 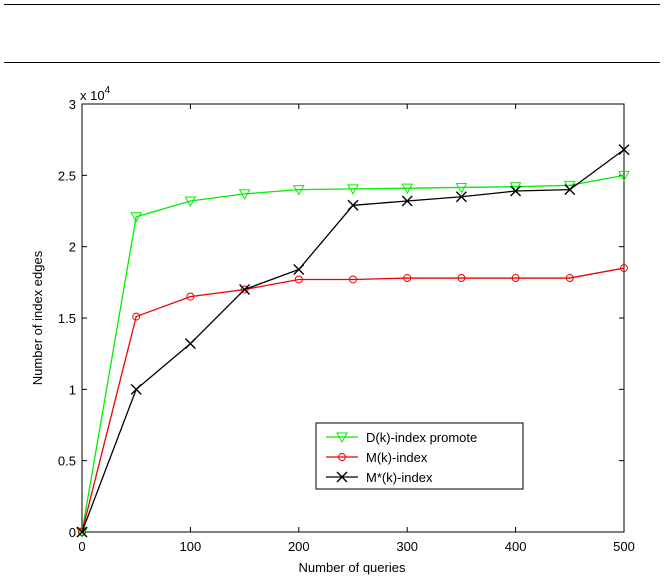 What do you see at coordinates (332, 4) in the screenshot?
I see `top-rule` at bounding box center [332, 4].